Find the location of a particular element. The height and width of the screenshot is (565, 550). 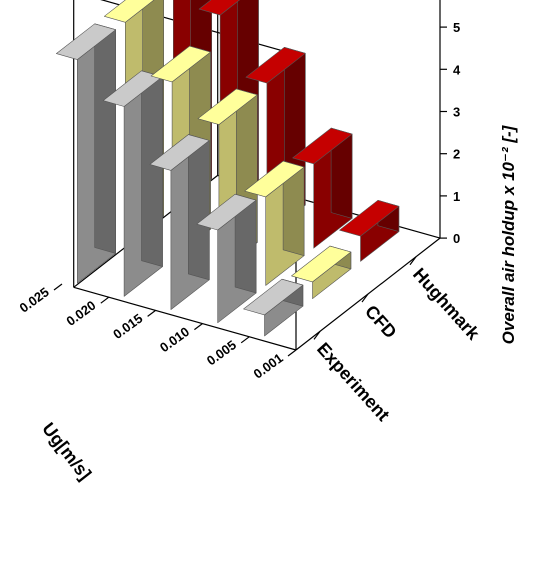

bar-experiment-0.005 is located at coordinates (273, 307).